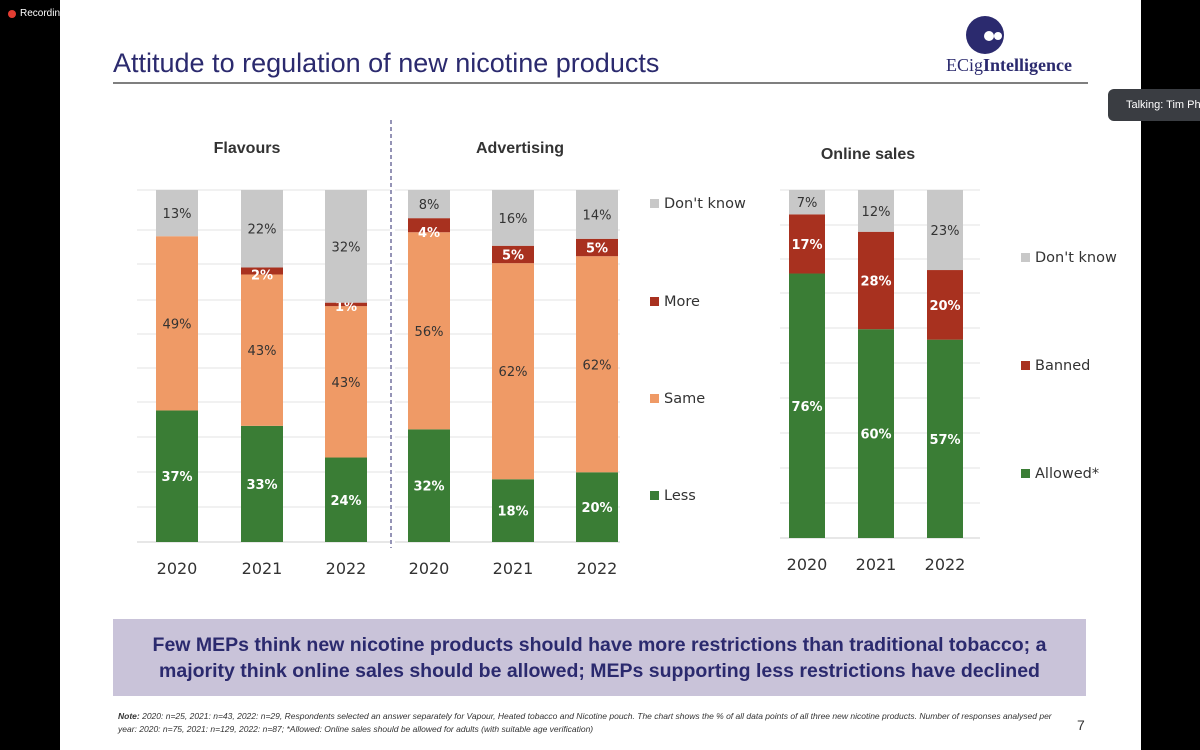  Describe the element at coordinates (597, 568) in the screenshot. I see `advertising-year-label-2022: 2022` at that location.